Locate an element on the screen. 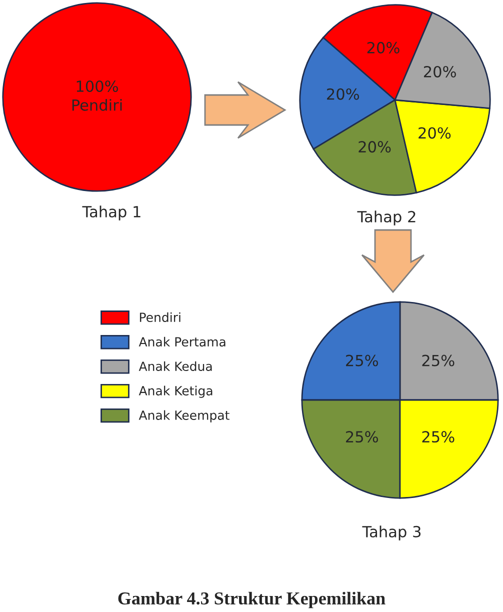  legend-label: Anak Pertama is located at coordinates (182, 341).